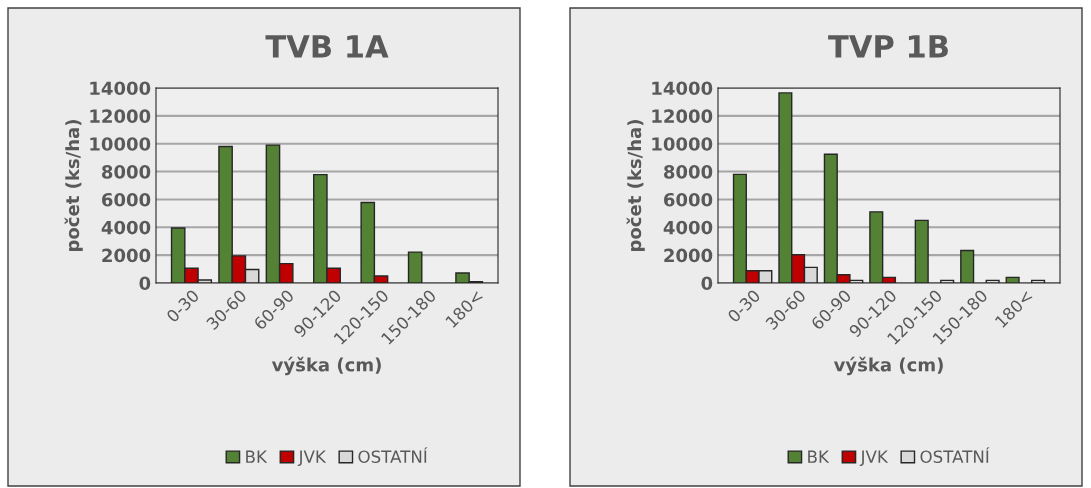  What do you see at coordinates (327, 46) in the screenshot?
I see `chart-title: TVB 1A` at bounding box center [327, 46].